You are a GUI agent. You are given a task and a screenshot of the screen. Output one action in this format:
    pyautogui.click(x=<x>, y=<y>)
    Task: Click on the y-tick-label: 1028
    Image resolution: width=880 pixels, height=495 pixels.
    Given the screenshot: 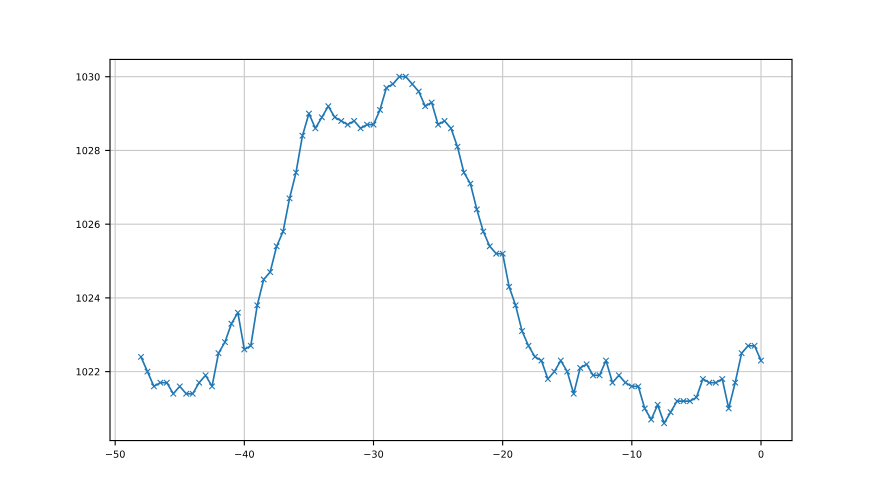 What is the action you would take?
    pyautogui.click(x=88, y=150)
    